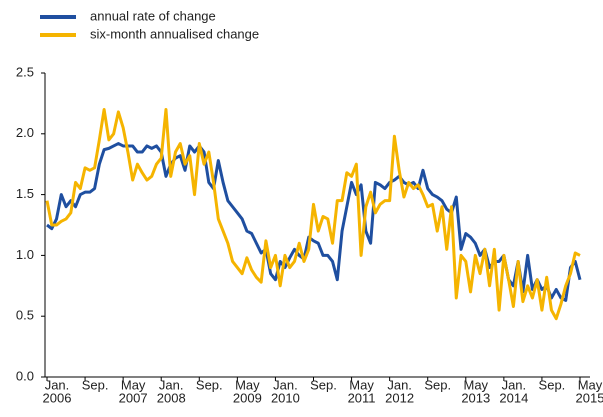 This screenshot has height=417, width=603. Describe the element at coordinates (399, 397) in the screenshot. I see `x-tick-label: 2012` at that location.